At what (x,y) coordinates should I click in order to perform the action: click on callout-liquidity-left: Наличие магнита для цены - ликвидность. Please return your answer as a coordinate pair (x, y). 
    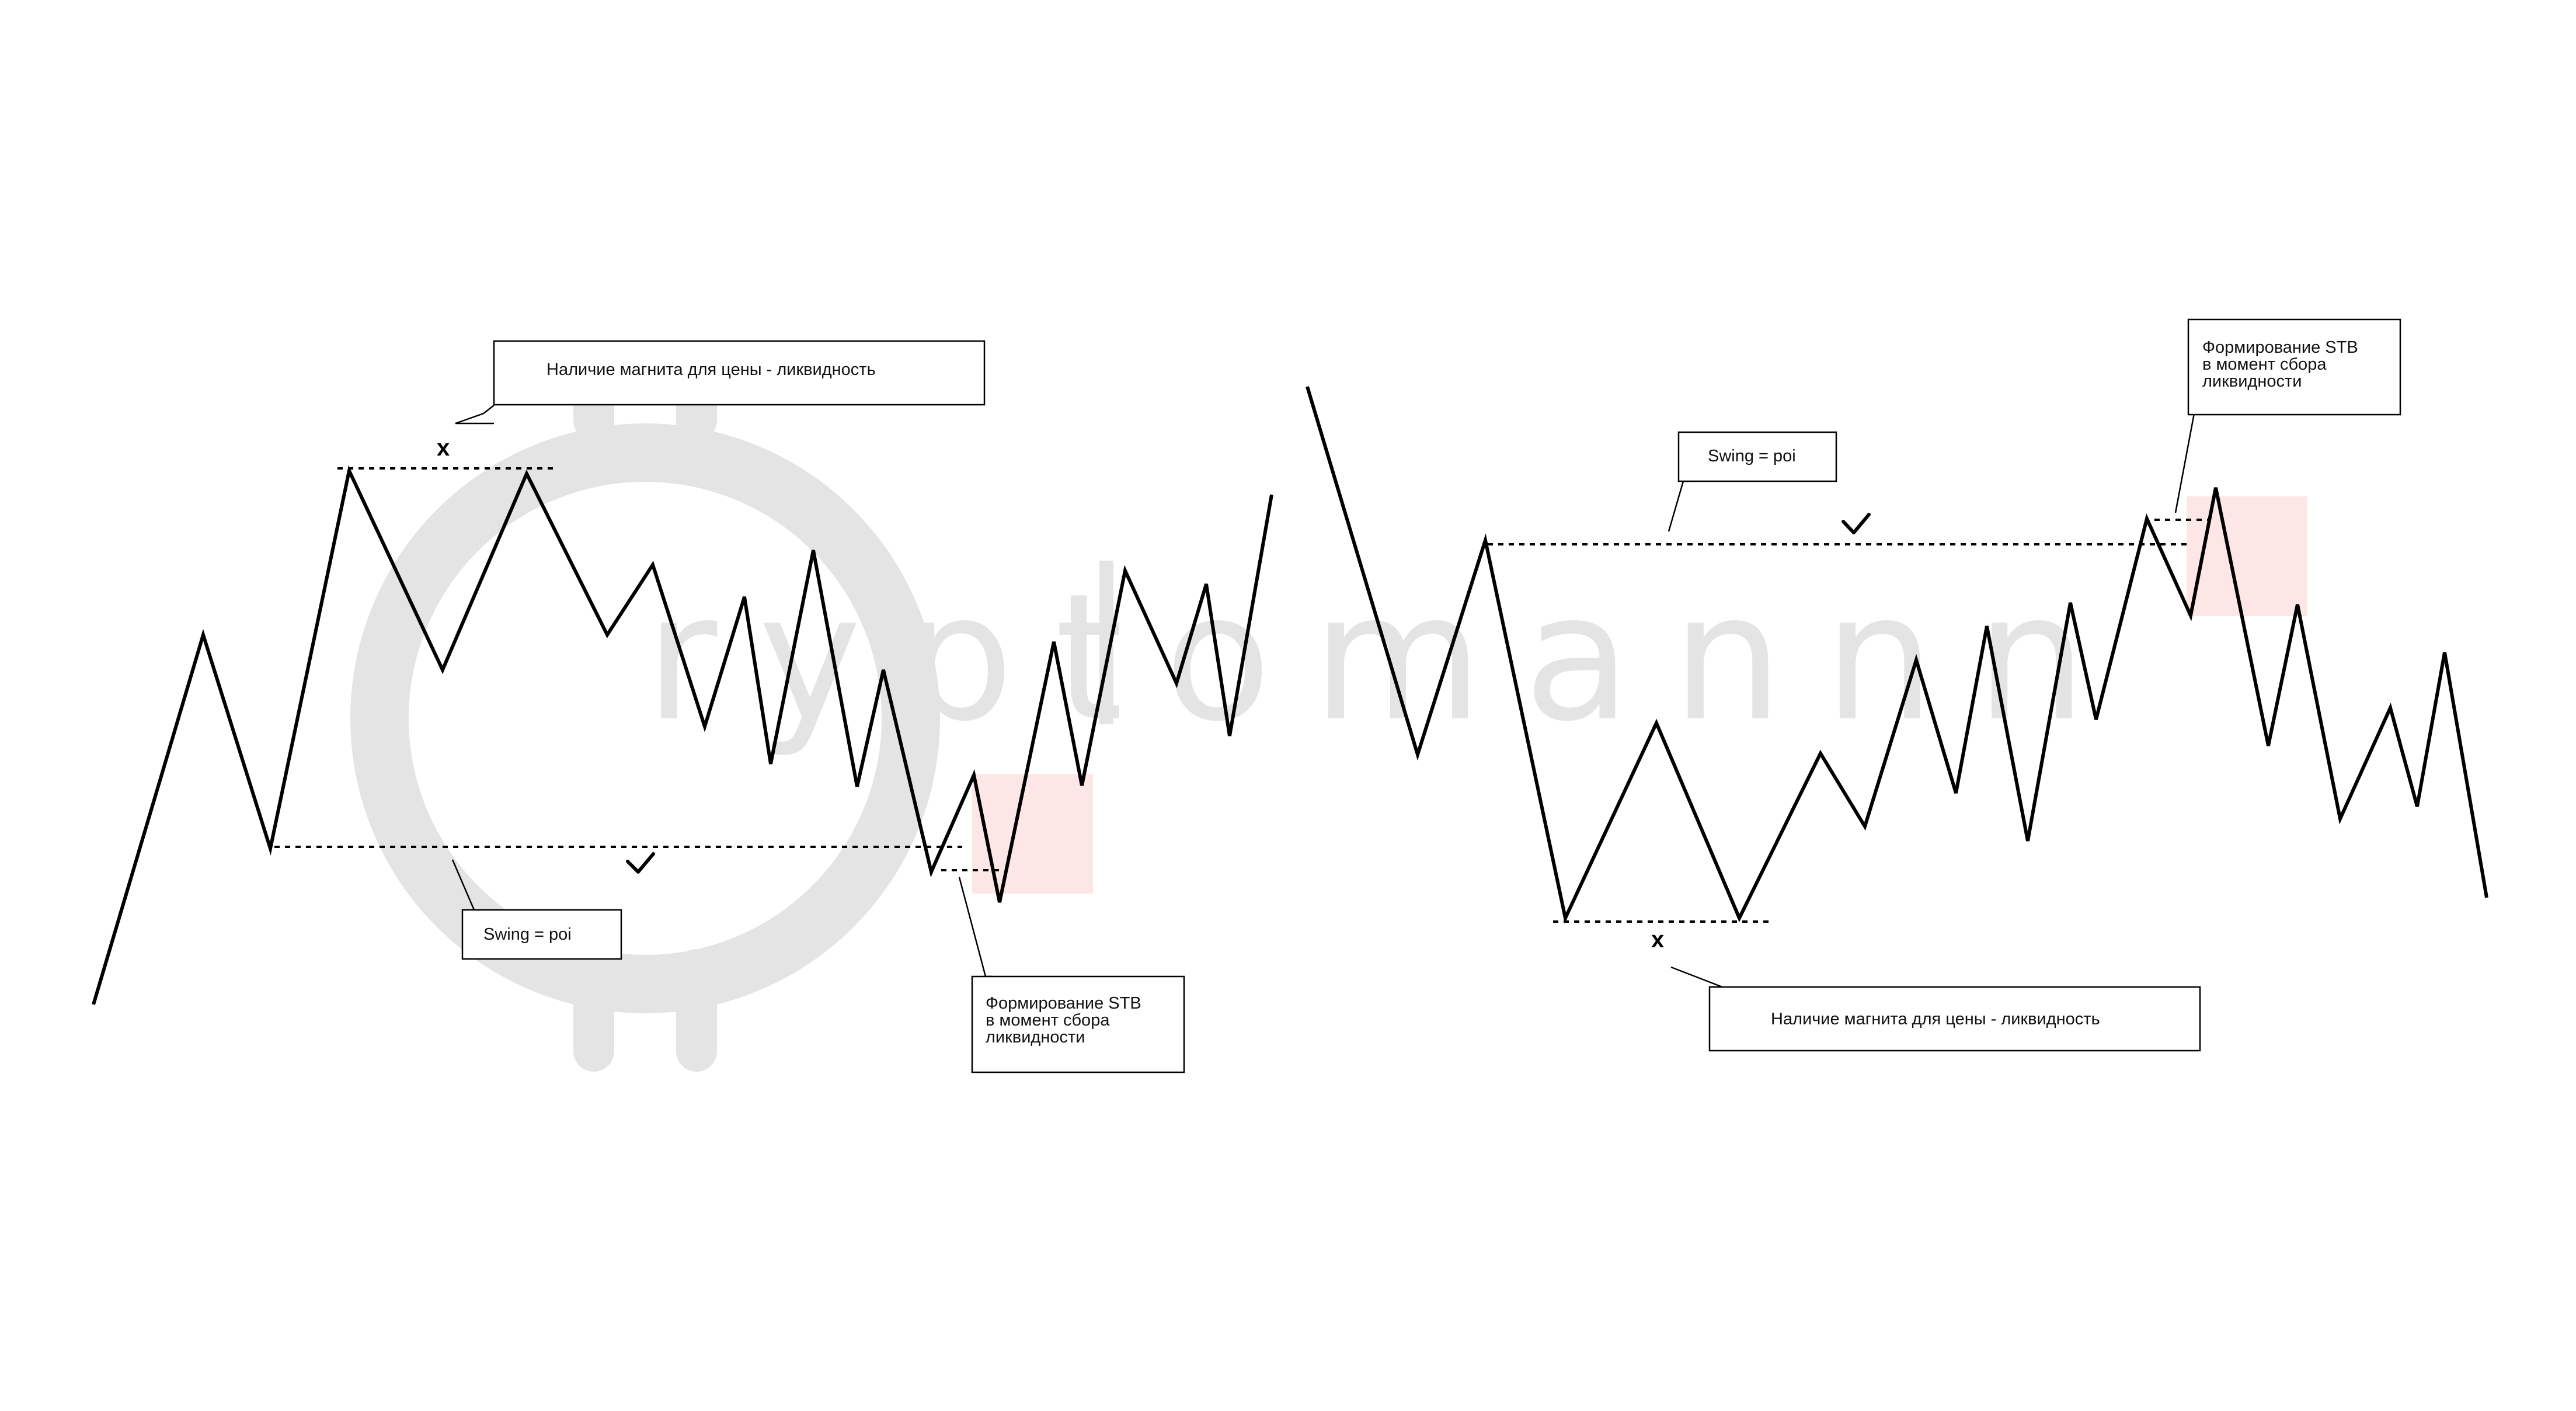
    Looking at the image, I should click on (720, 382).